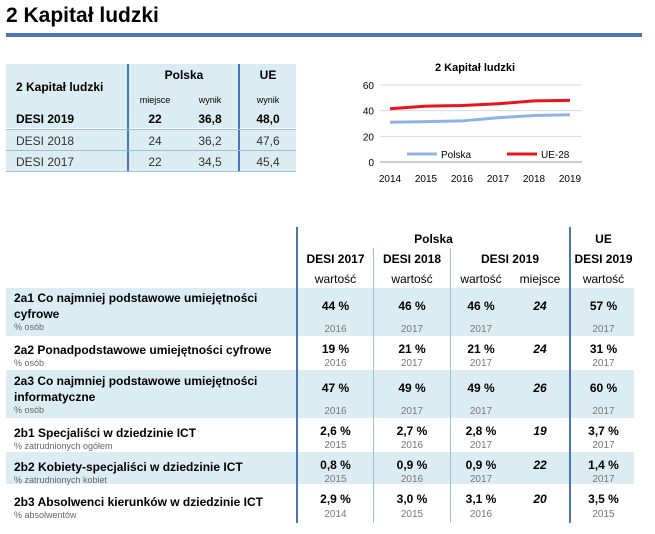  What do you see at coordinates (540, 388) in the screenshot?
I see `indicator-rank: 26` at bounding box center [540, 388].